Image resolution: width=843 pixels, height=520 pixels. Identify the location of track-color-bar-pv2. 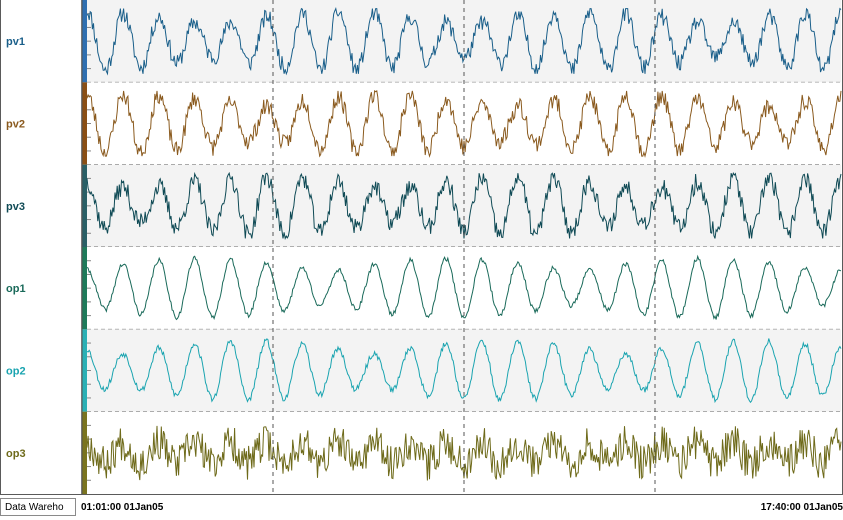
(84, 123).